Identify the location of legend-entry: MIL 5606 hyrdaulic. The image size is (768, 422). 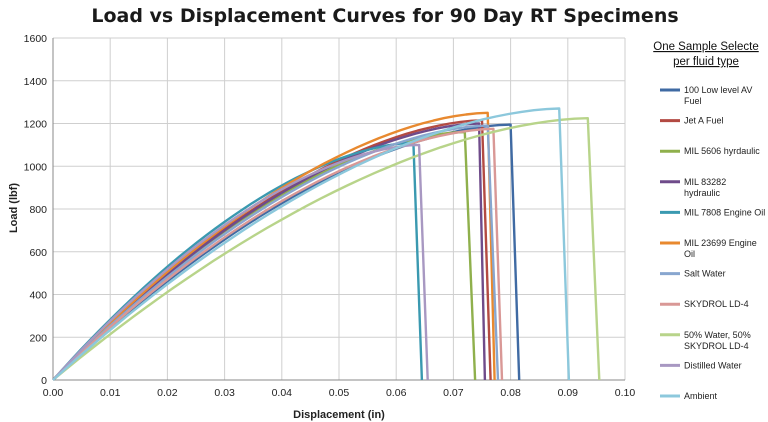
(710, 151).